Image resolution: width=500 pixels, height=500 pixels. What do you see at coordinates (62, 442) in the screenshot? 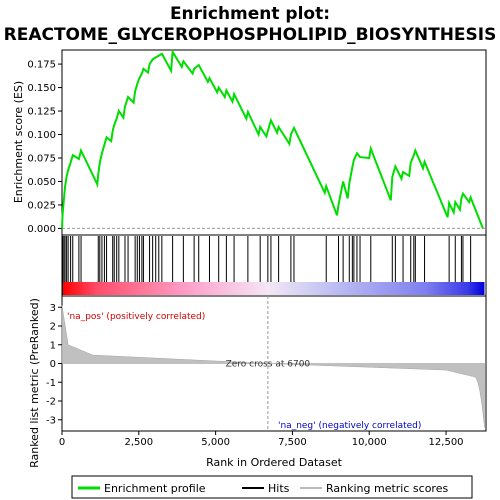
I see `x-tick-label: 0` at bounding box center [62, 442].